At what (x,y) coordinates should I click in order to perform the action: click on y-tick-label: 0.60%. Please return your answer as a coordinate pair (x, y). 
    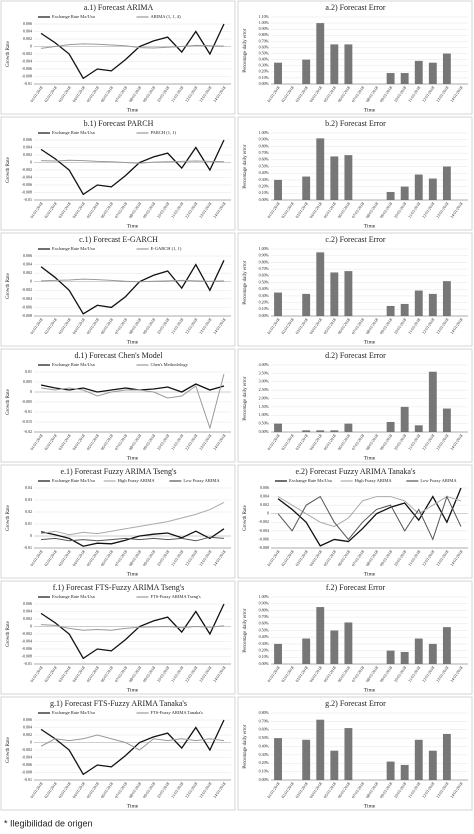
    Looking at the image, I should click on (264, 159).